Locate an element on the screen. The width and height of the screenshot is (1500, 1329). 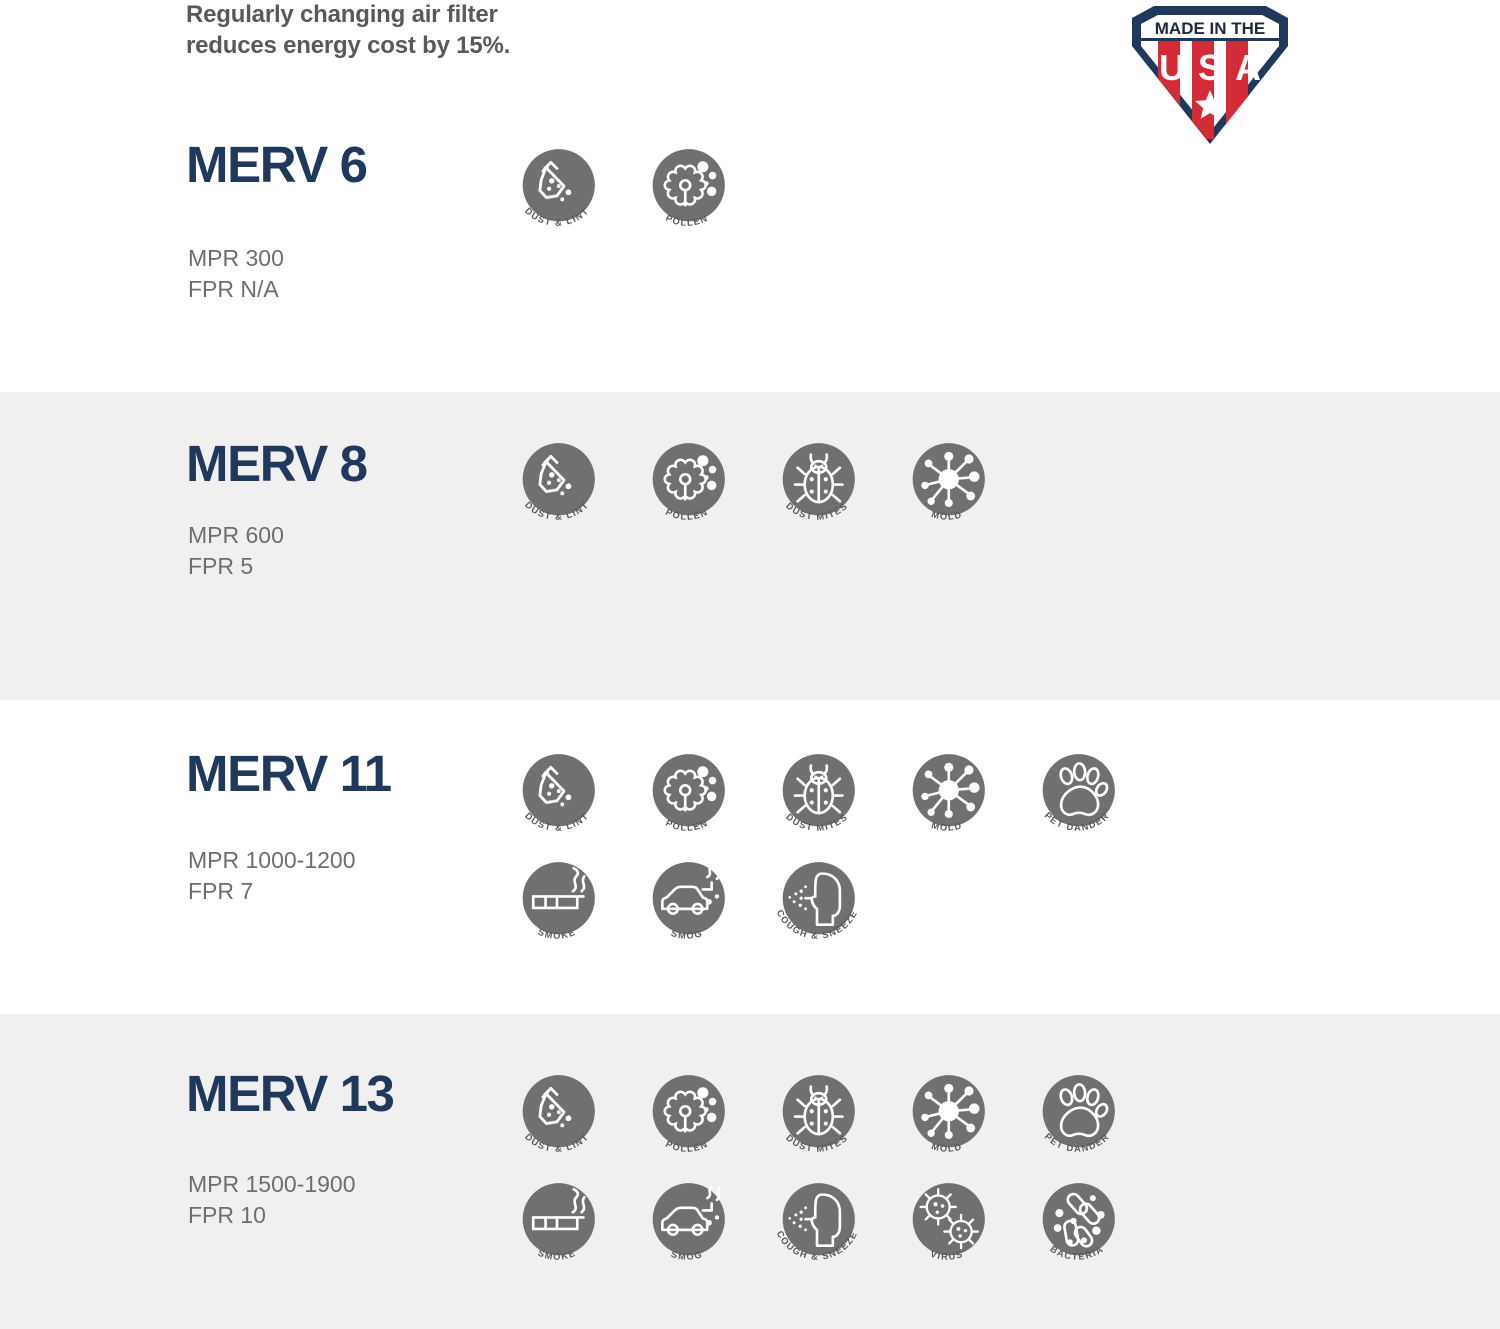
icon-grid-merv-6: DUST & LINT PO is located at coordinates (643, 194).